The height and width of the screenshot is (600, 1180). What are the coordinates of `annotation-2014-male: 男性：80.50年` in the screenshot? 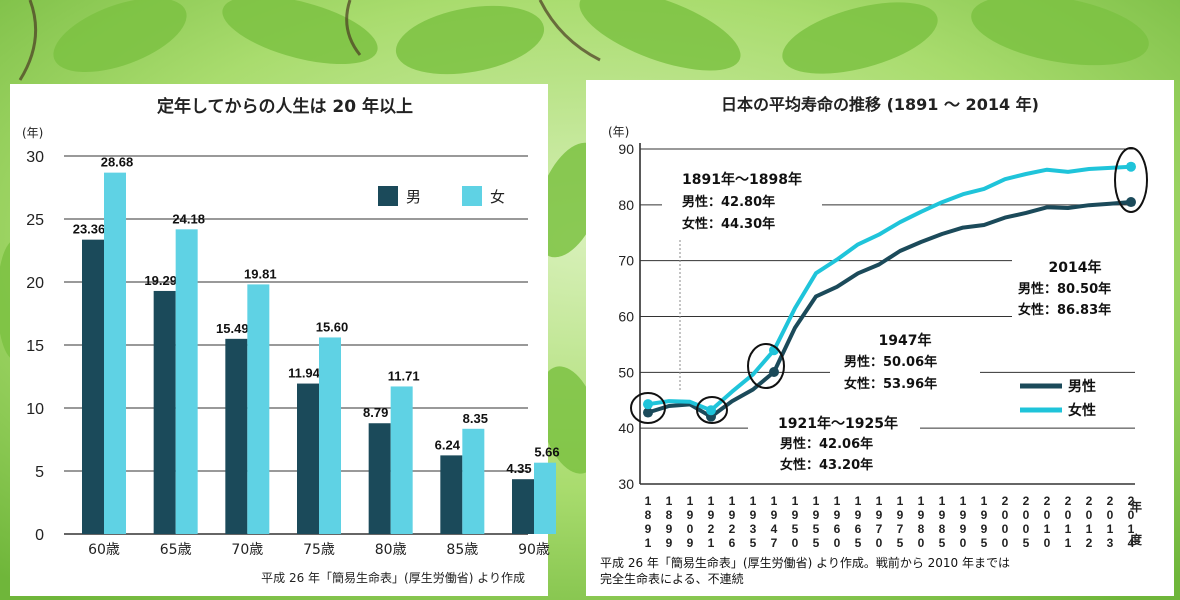 It's located at (1064, 289).